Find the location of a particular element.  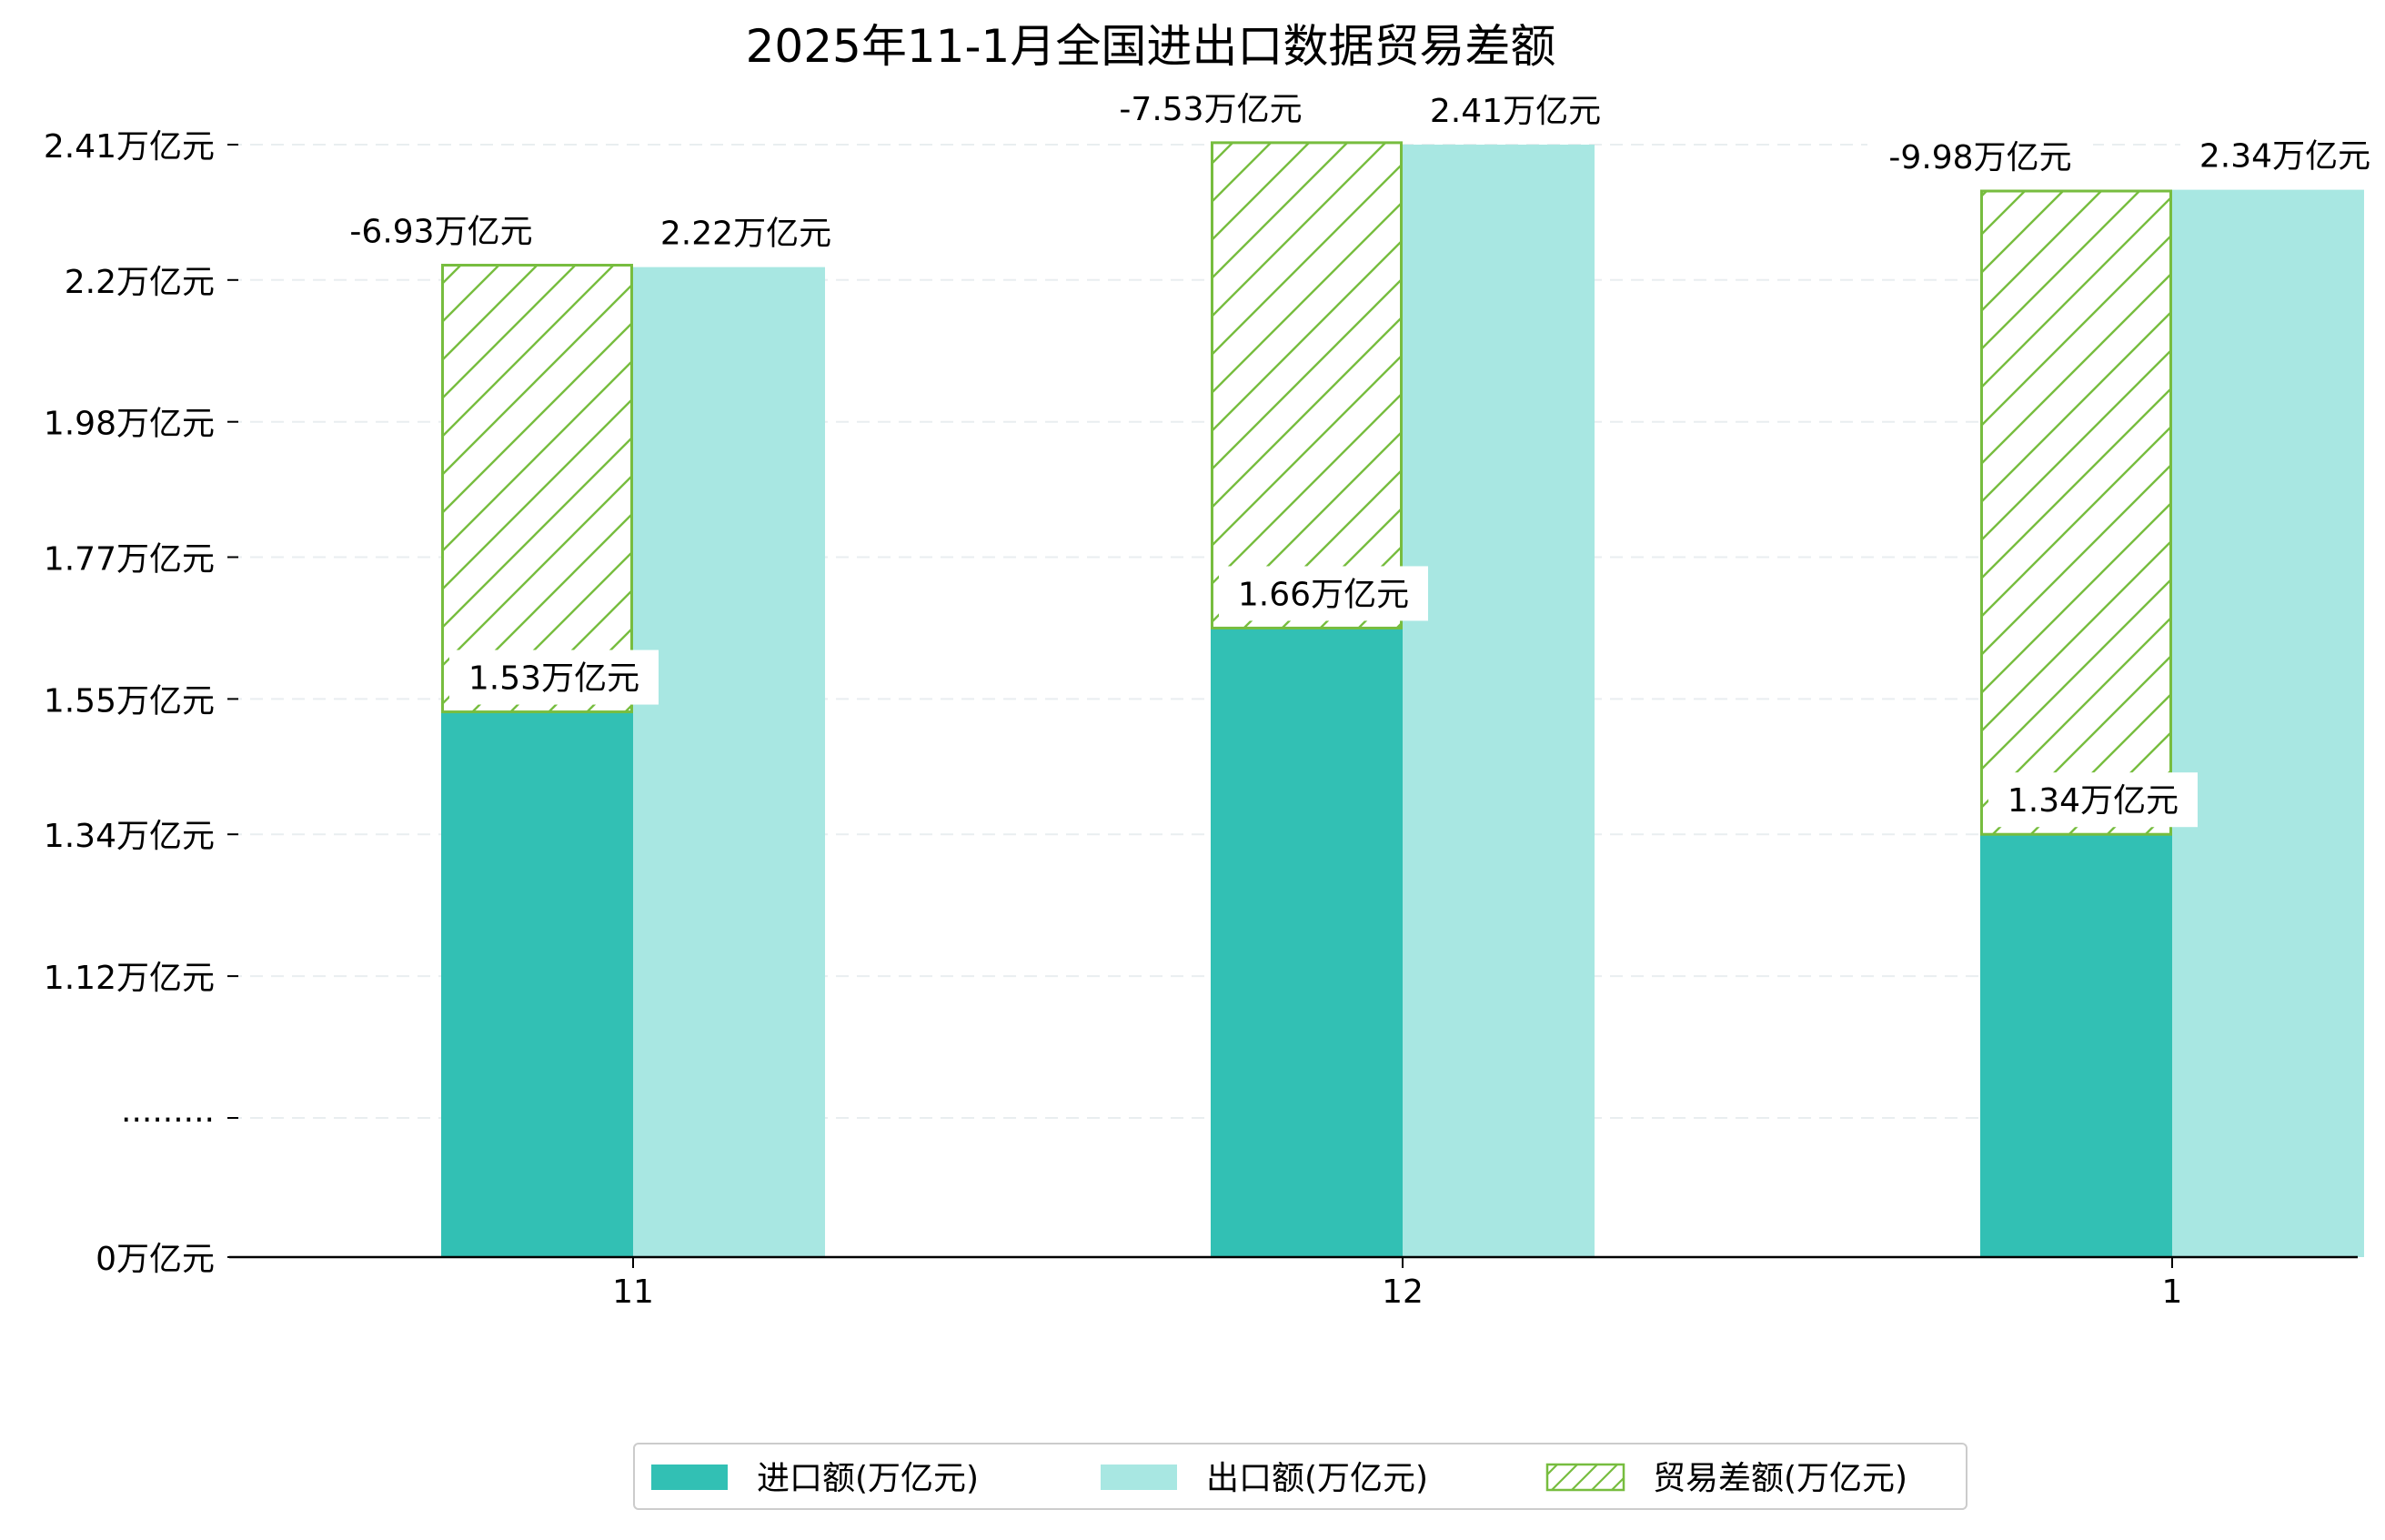

data-label: -9.98万亿元 is located at coordinates (1979, 157).